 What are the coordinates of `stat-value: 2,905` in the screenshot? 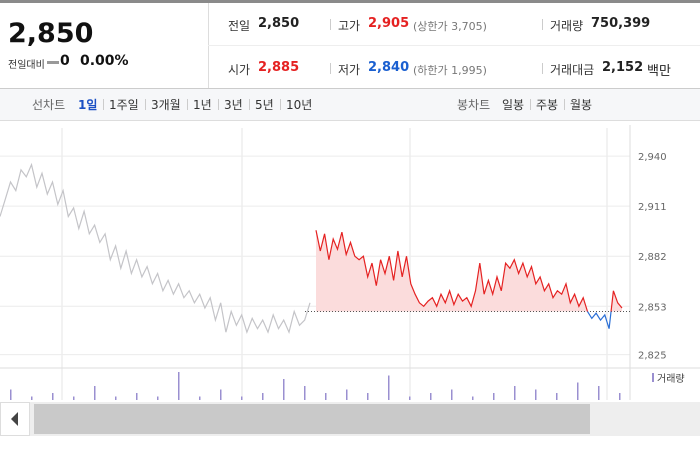 It's located at (389, 23).